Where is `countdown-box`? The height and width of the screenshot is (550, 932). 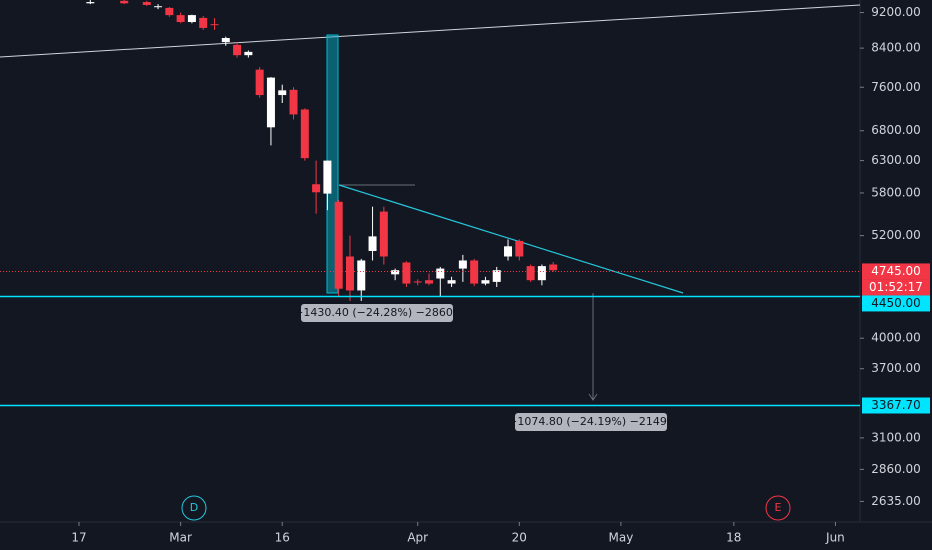
countdown-box is located at coordinates (896, 287).